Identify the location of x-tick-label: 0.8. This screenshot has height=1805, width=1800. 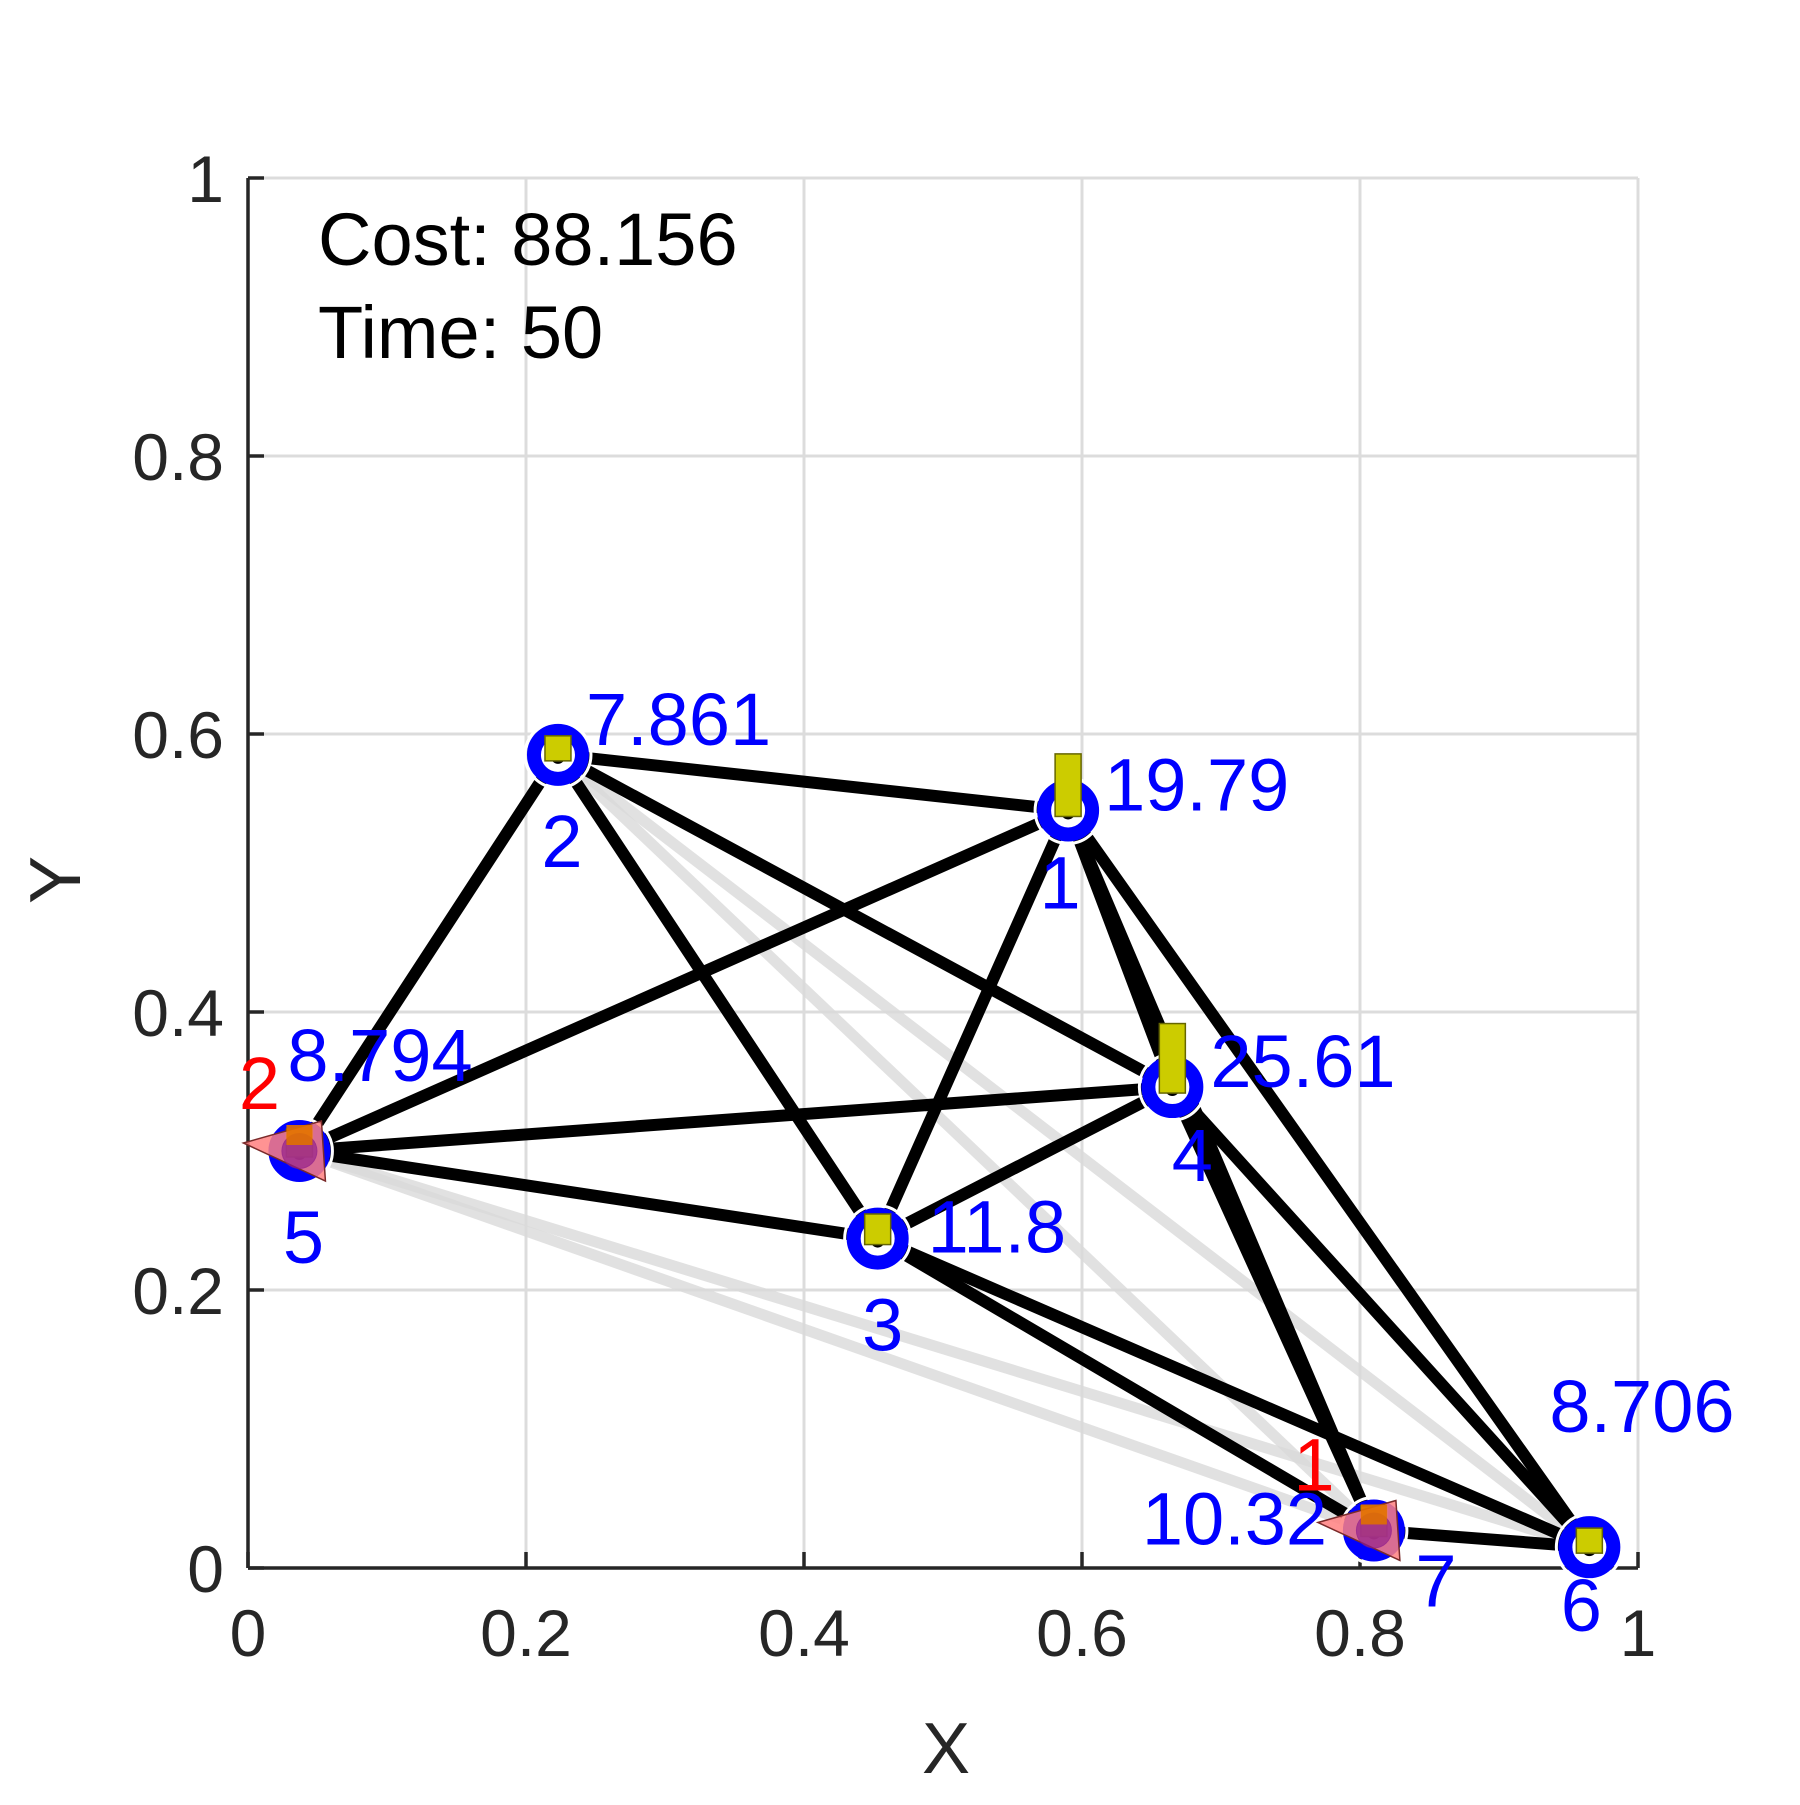
(1360, 1633).